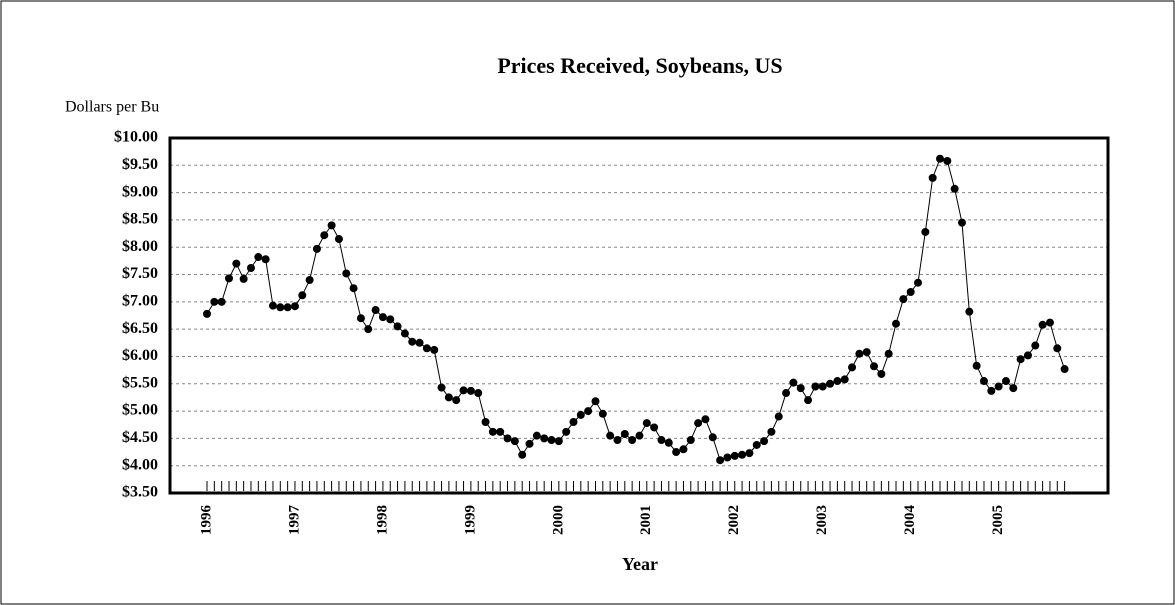 This screenshot has height=605, width=1175. I want to click on x-tick-label: 2001, so click(646, 520).